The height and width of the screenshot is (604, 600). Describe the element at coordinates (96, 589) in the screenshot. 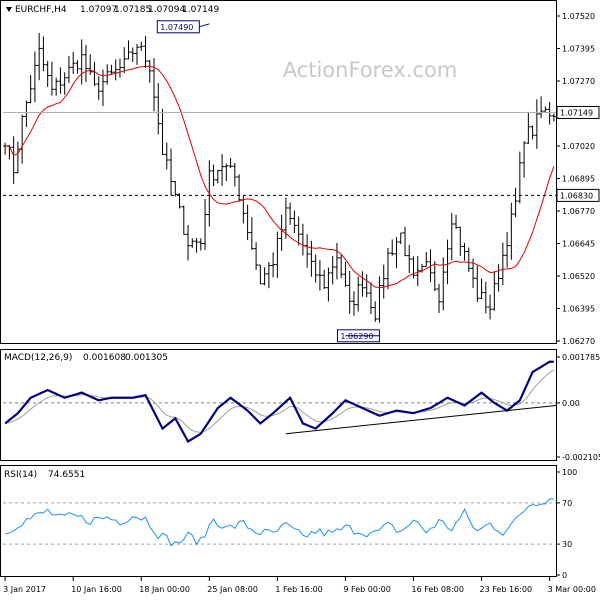

I see `x-tick-label: 10 Jan 16:00` at that location.